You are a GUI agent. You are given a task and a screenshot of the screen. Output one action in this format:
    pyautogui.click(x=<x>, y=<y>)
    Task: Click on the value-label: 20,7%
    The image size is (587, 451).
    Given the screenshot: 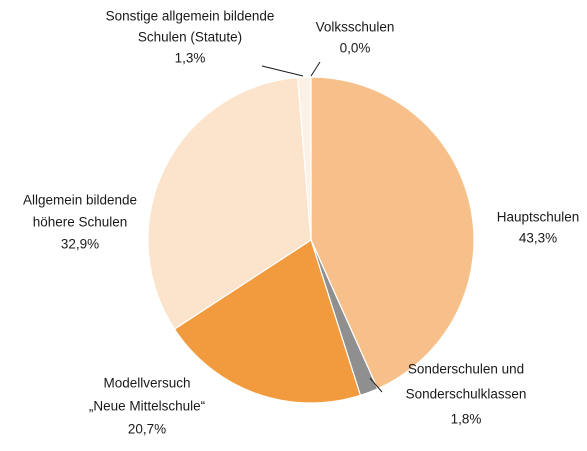 What is the action you would take?
    pyautogui.click(x=147, y=429)
    